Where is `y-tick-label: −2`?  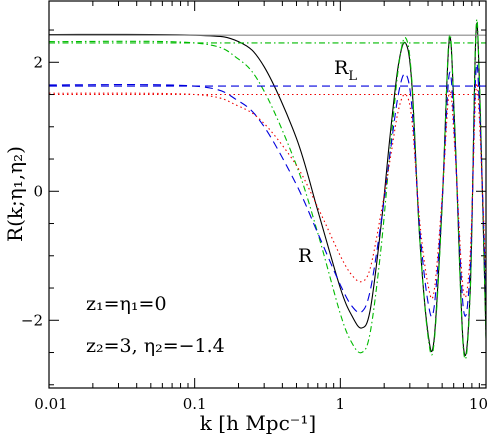
y-tick-label: −2 is located at coordinates (32, 320).